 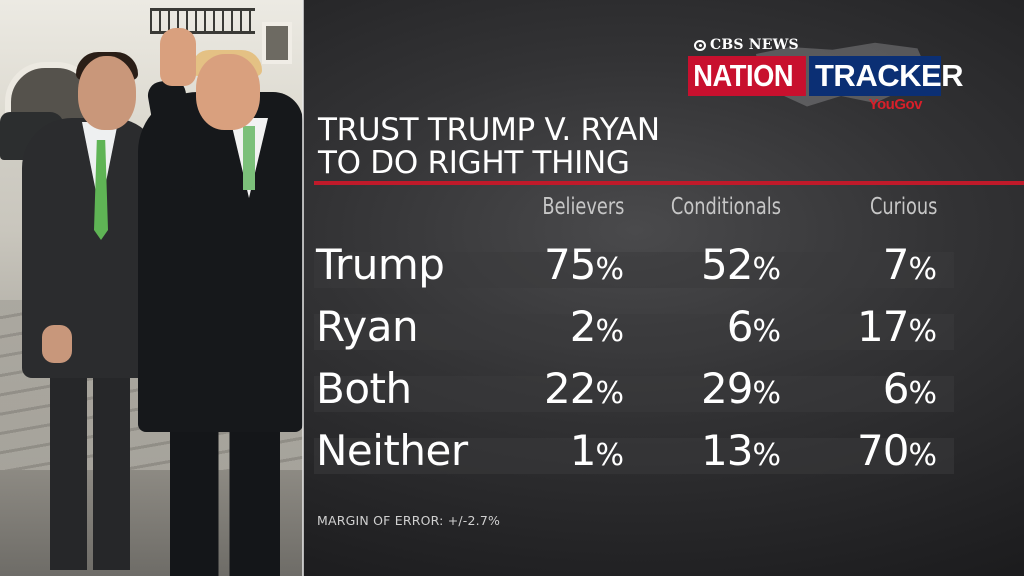 What do you see at coordinates (727, 388) in the screenshot?
I see `value-number: 29` at bounding box center [727, 388].